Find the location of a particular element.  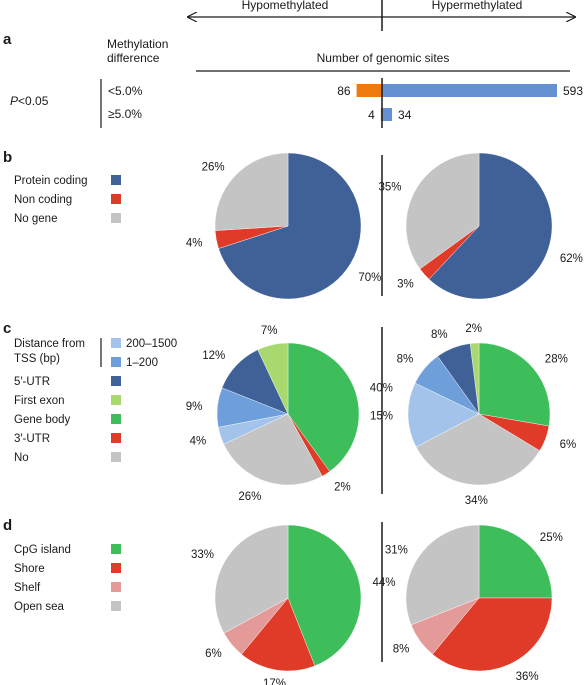

pie-d-hypomethylated: 44% 17% 6% 33% is located at coordinates (293, 604).